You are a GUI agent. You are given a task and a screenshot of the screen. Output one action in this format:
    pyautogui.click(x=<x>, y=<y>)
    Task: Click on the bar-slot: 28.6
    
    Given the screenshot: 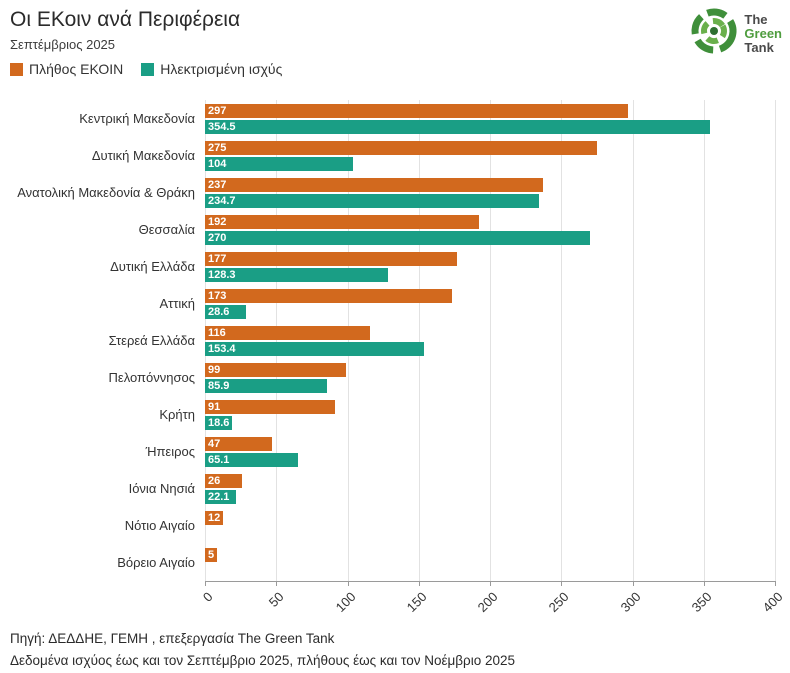 What is the action you would take?
    pyautogui.click(x=490, y=311)
    